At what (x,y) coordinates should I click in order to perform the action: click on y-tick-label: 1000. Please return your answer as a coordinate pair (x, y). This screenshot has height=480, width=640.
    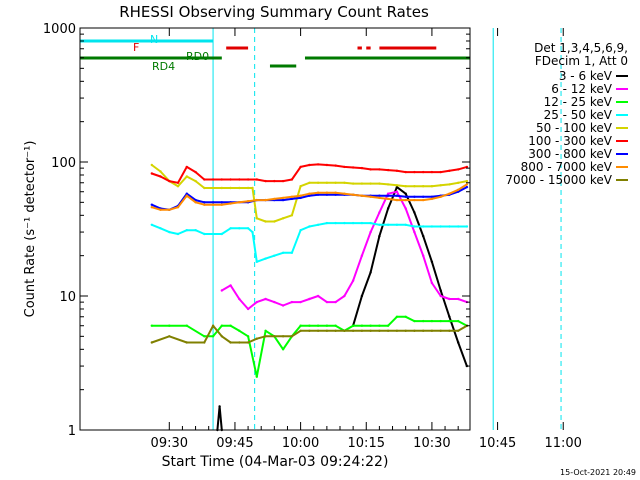
    Looking at the image, I should click on (59, 29).